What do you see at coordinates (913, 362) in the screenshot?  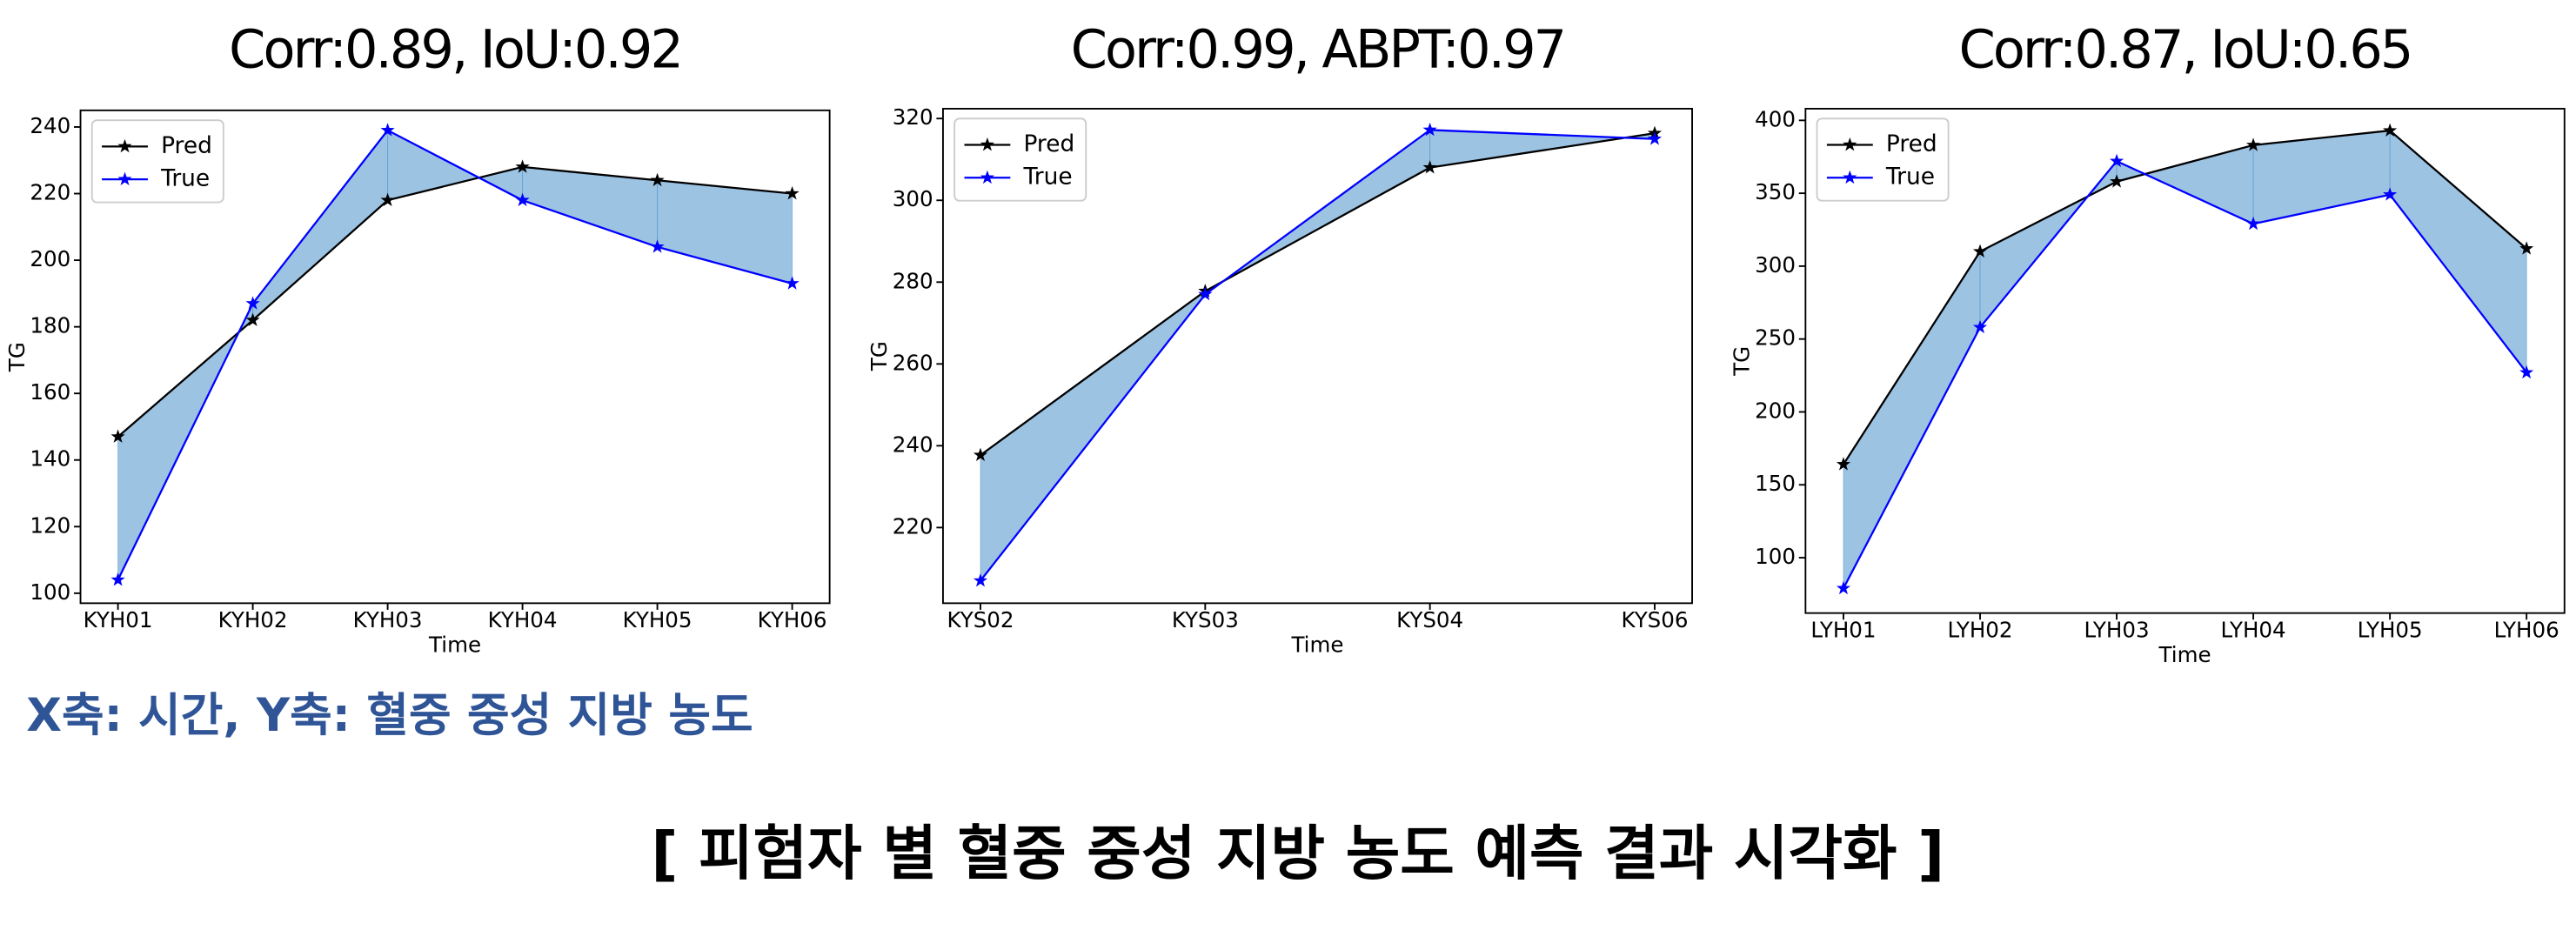 I see `y-tick-label: 260` at bounding box center [913, 362].